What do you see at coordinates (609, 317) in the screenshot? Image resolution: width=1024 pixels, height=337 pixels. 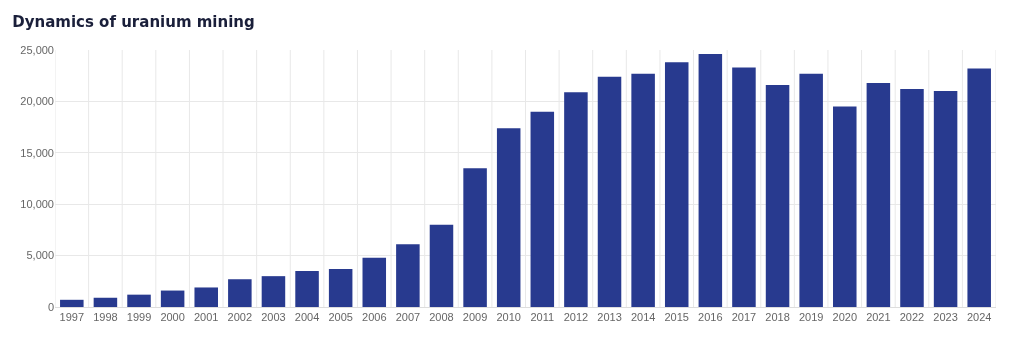 I see `x-tick-label: 2013` at bounding box center [609, 317].